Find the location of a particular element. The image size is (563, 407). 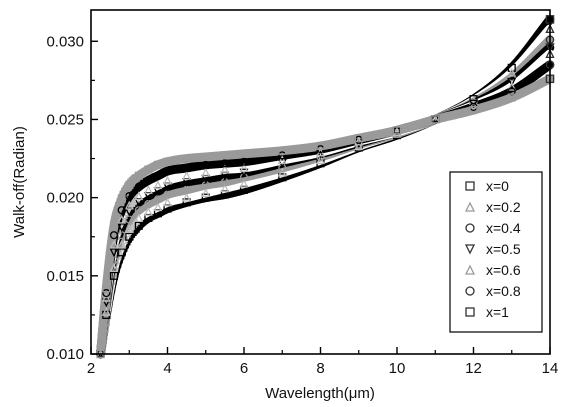

legend-label: x=0.4 is located at coordinates (503, 228).